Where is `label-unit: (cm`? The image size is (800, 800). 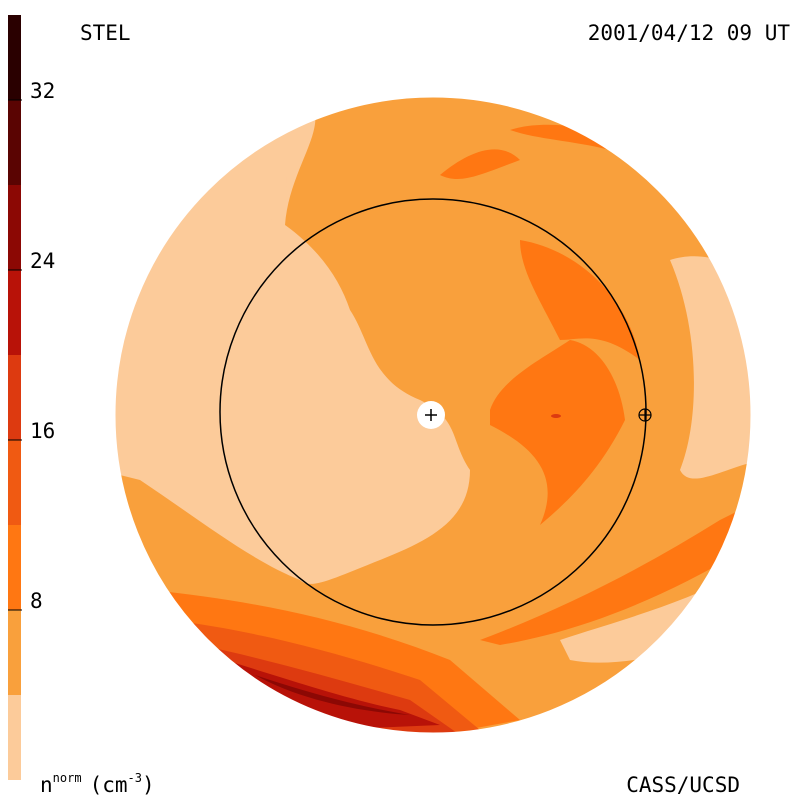 label-unit: (cm is located at coordinates (109, 785).